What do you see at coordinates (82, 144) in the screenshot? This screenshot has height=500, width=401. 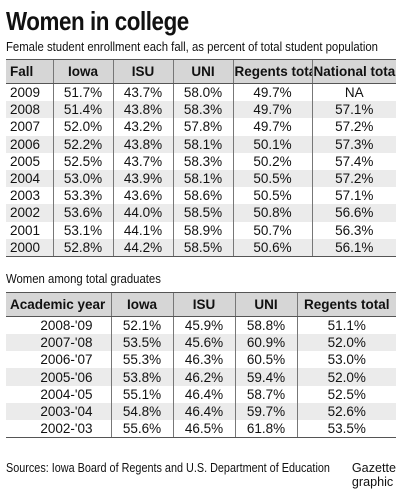 I see `enrollment-cell: 52.2%` at bounding box center [82, 144].